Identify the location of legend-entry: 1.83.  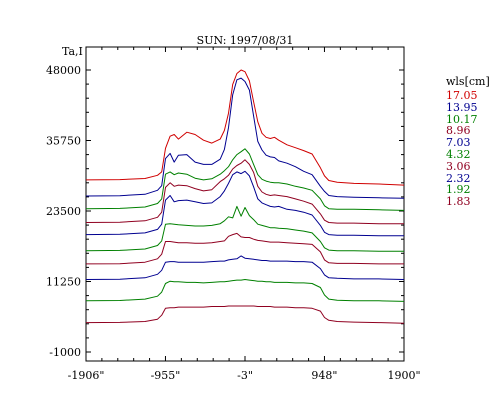
(458, 202).